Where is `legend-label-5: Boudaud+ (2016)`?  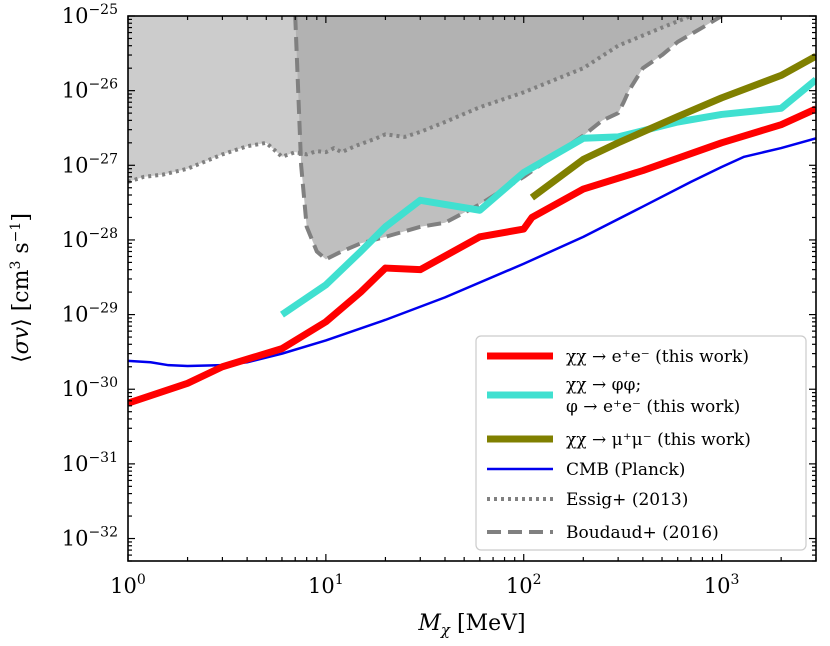 legend-label-5: Boudaud+ (2016) is located at coordinates (642, 533).